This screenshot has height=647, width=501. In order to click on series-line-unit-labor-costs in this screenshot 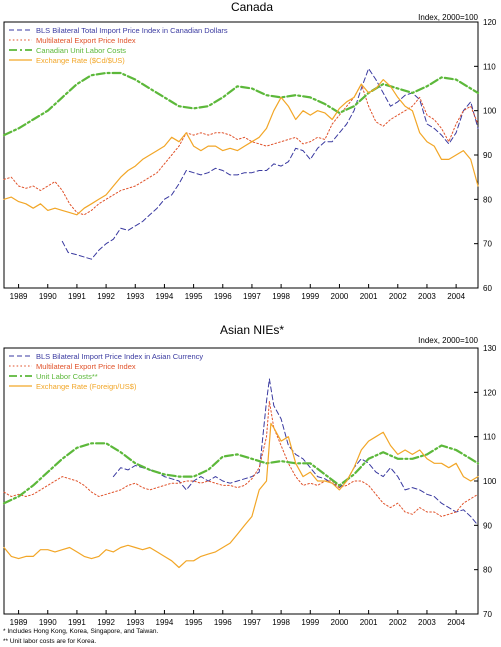, I will do `click(241, 473)`.